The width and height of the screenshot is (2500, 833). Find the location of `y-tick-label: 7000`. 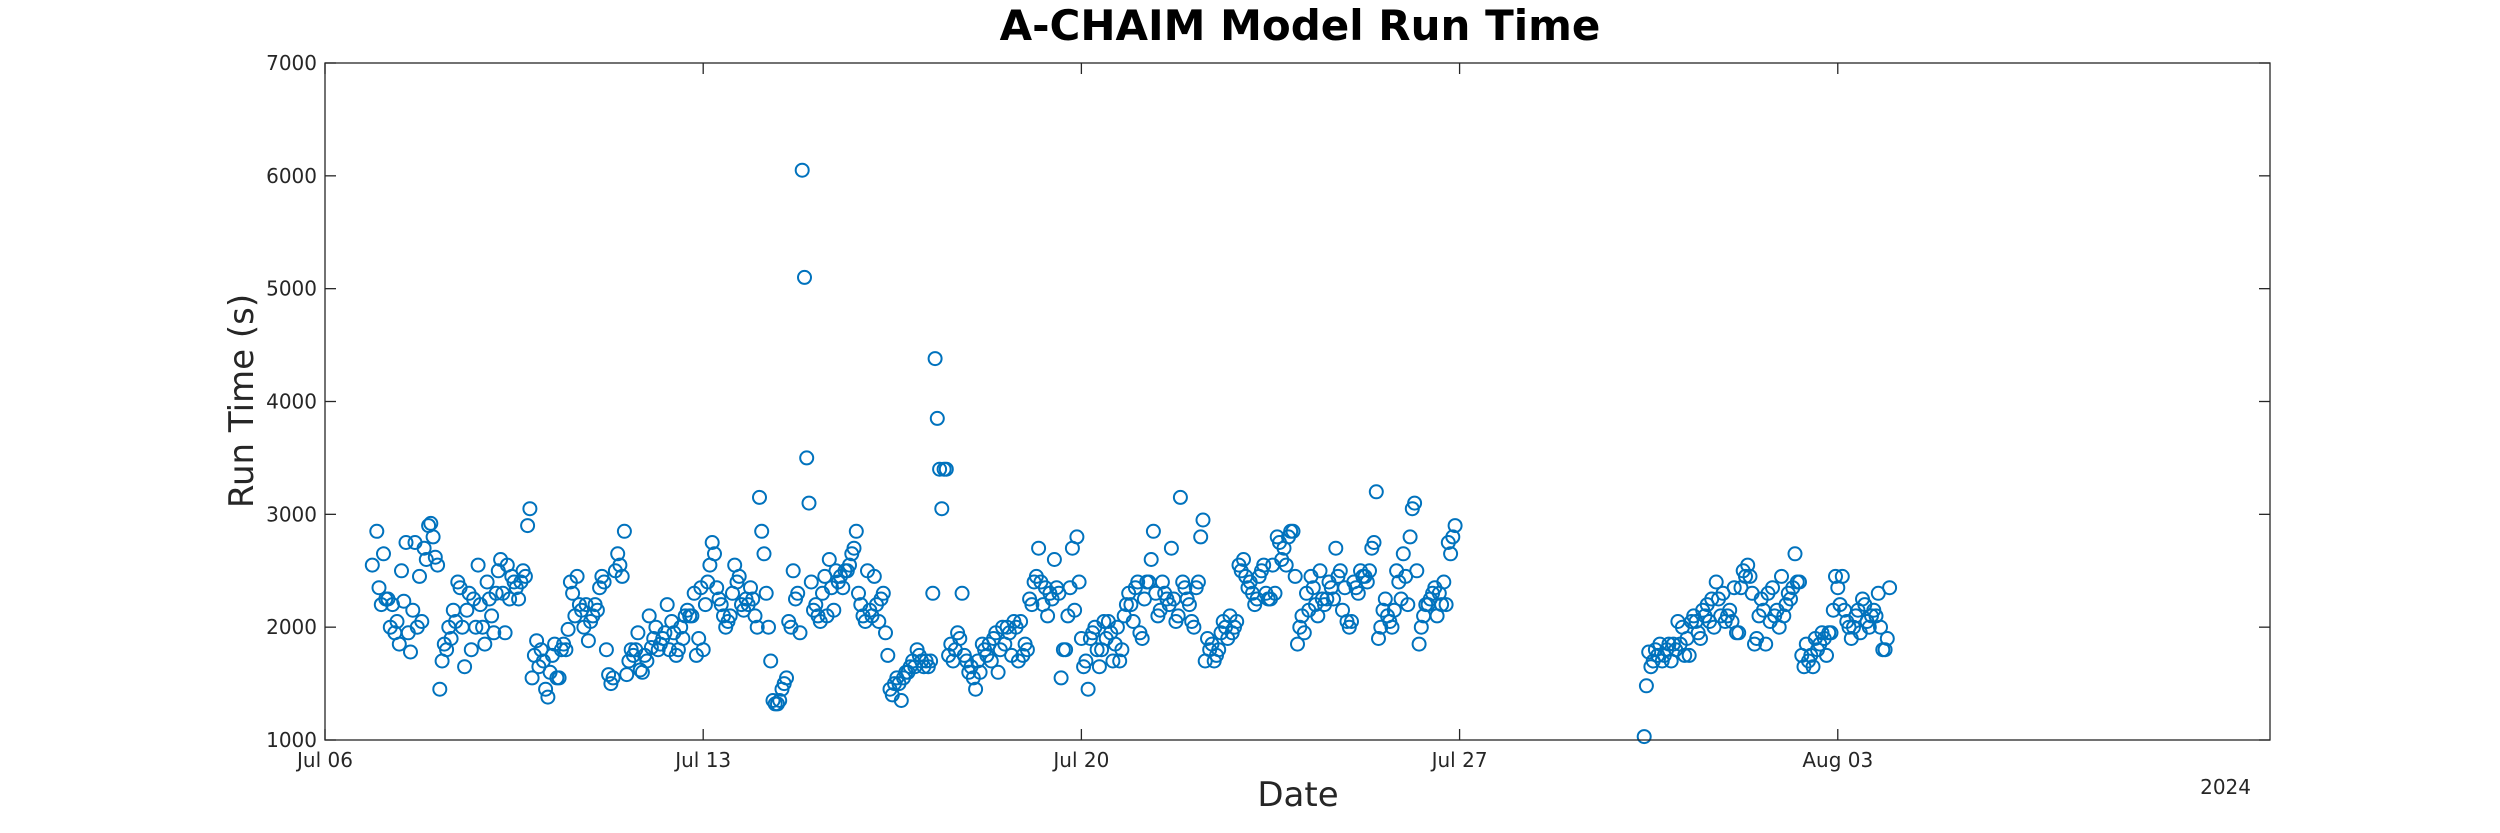

y-tick-label: 7000 is located at coordinates (291, 63).